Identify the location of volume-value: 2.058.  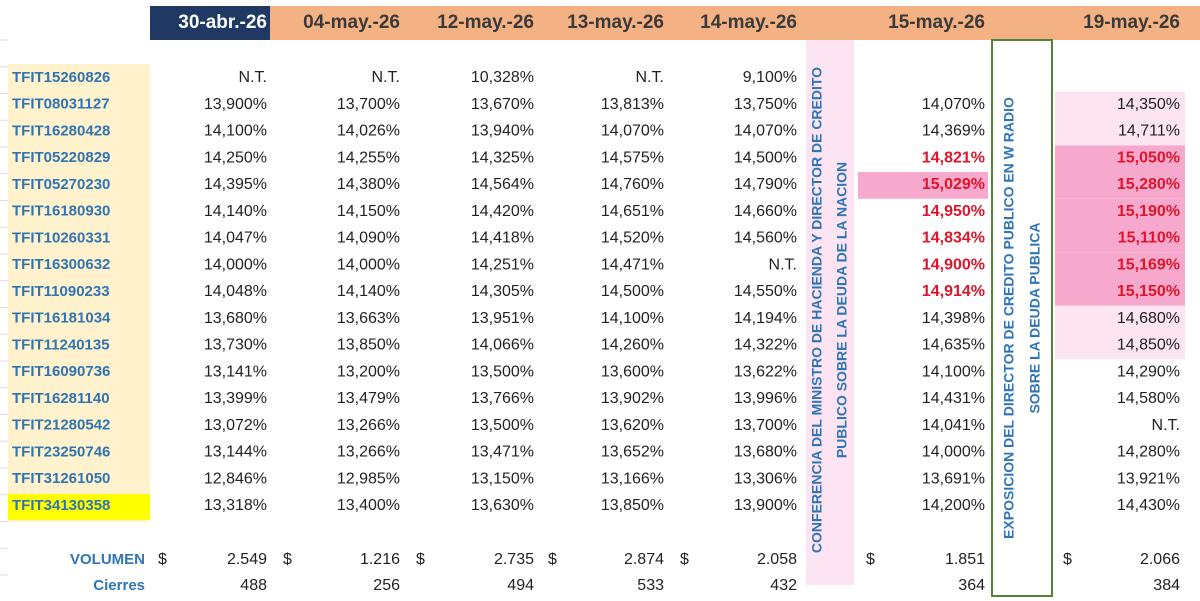
(777, 559).